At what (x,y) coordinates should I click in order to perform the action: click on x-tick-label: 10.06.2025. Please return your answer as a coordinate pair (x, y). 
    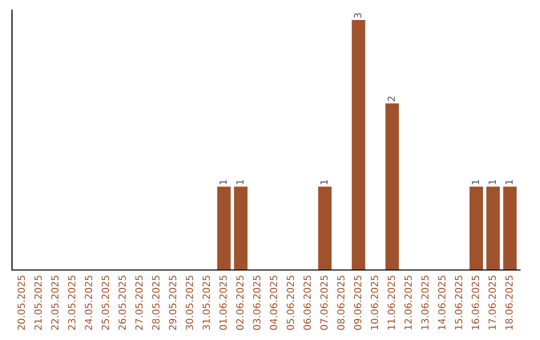
    Looking at the image, I should click on (374, 303).